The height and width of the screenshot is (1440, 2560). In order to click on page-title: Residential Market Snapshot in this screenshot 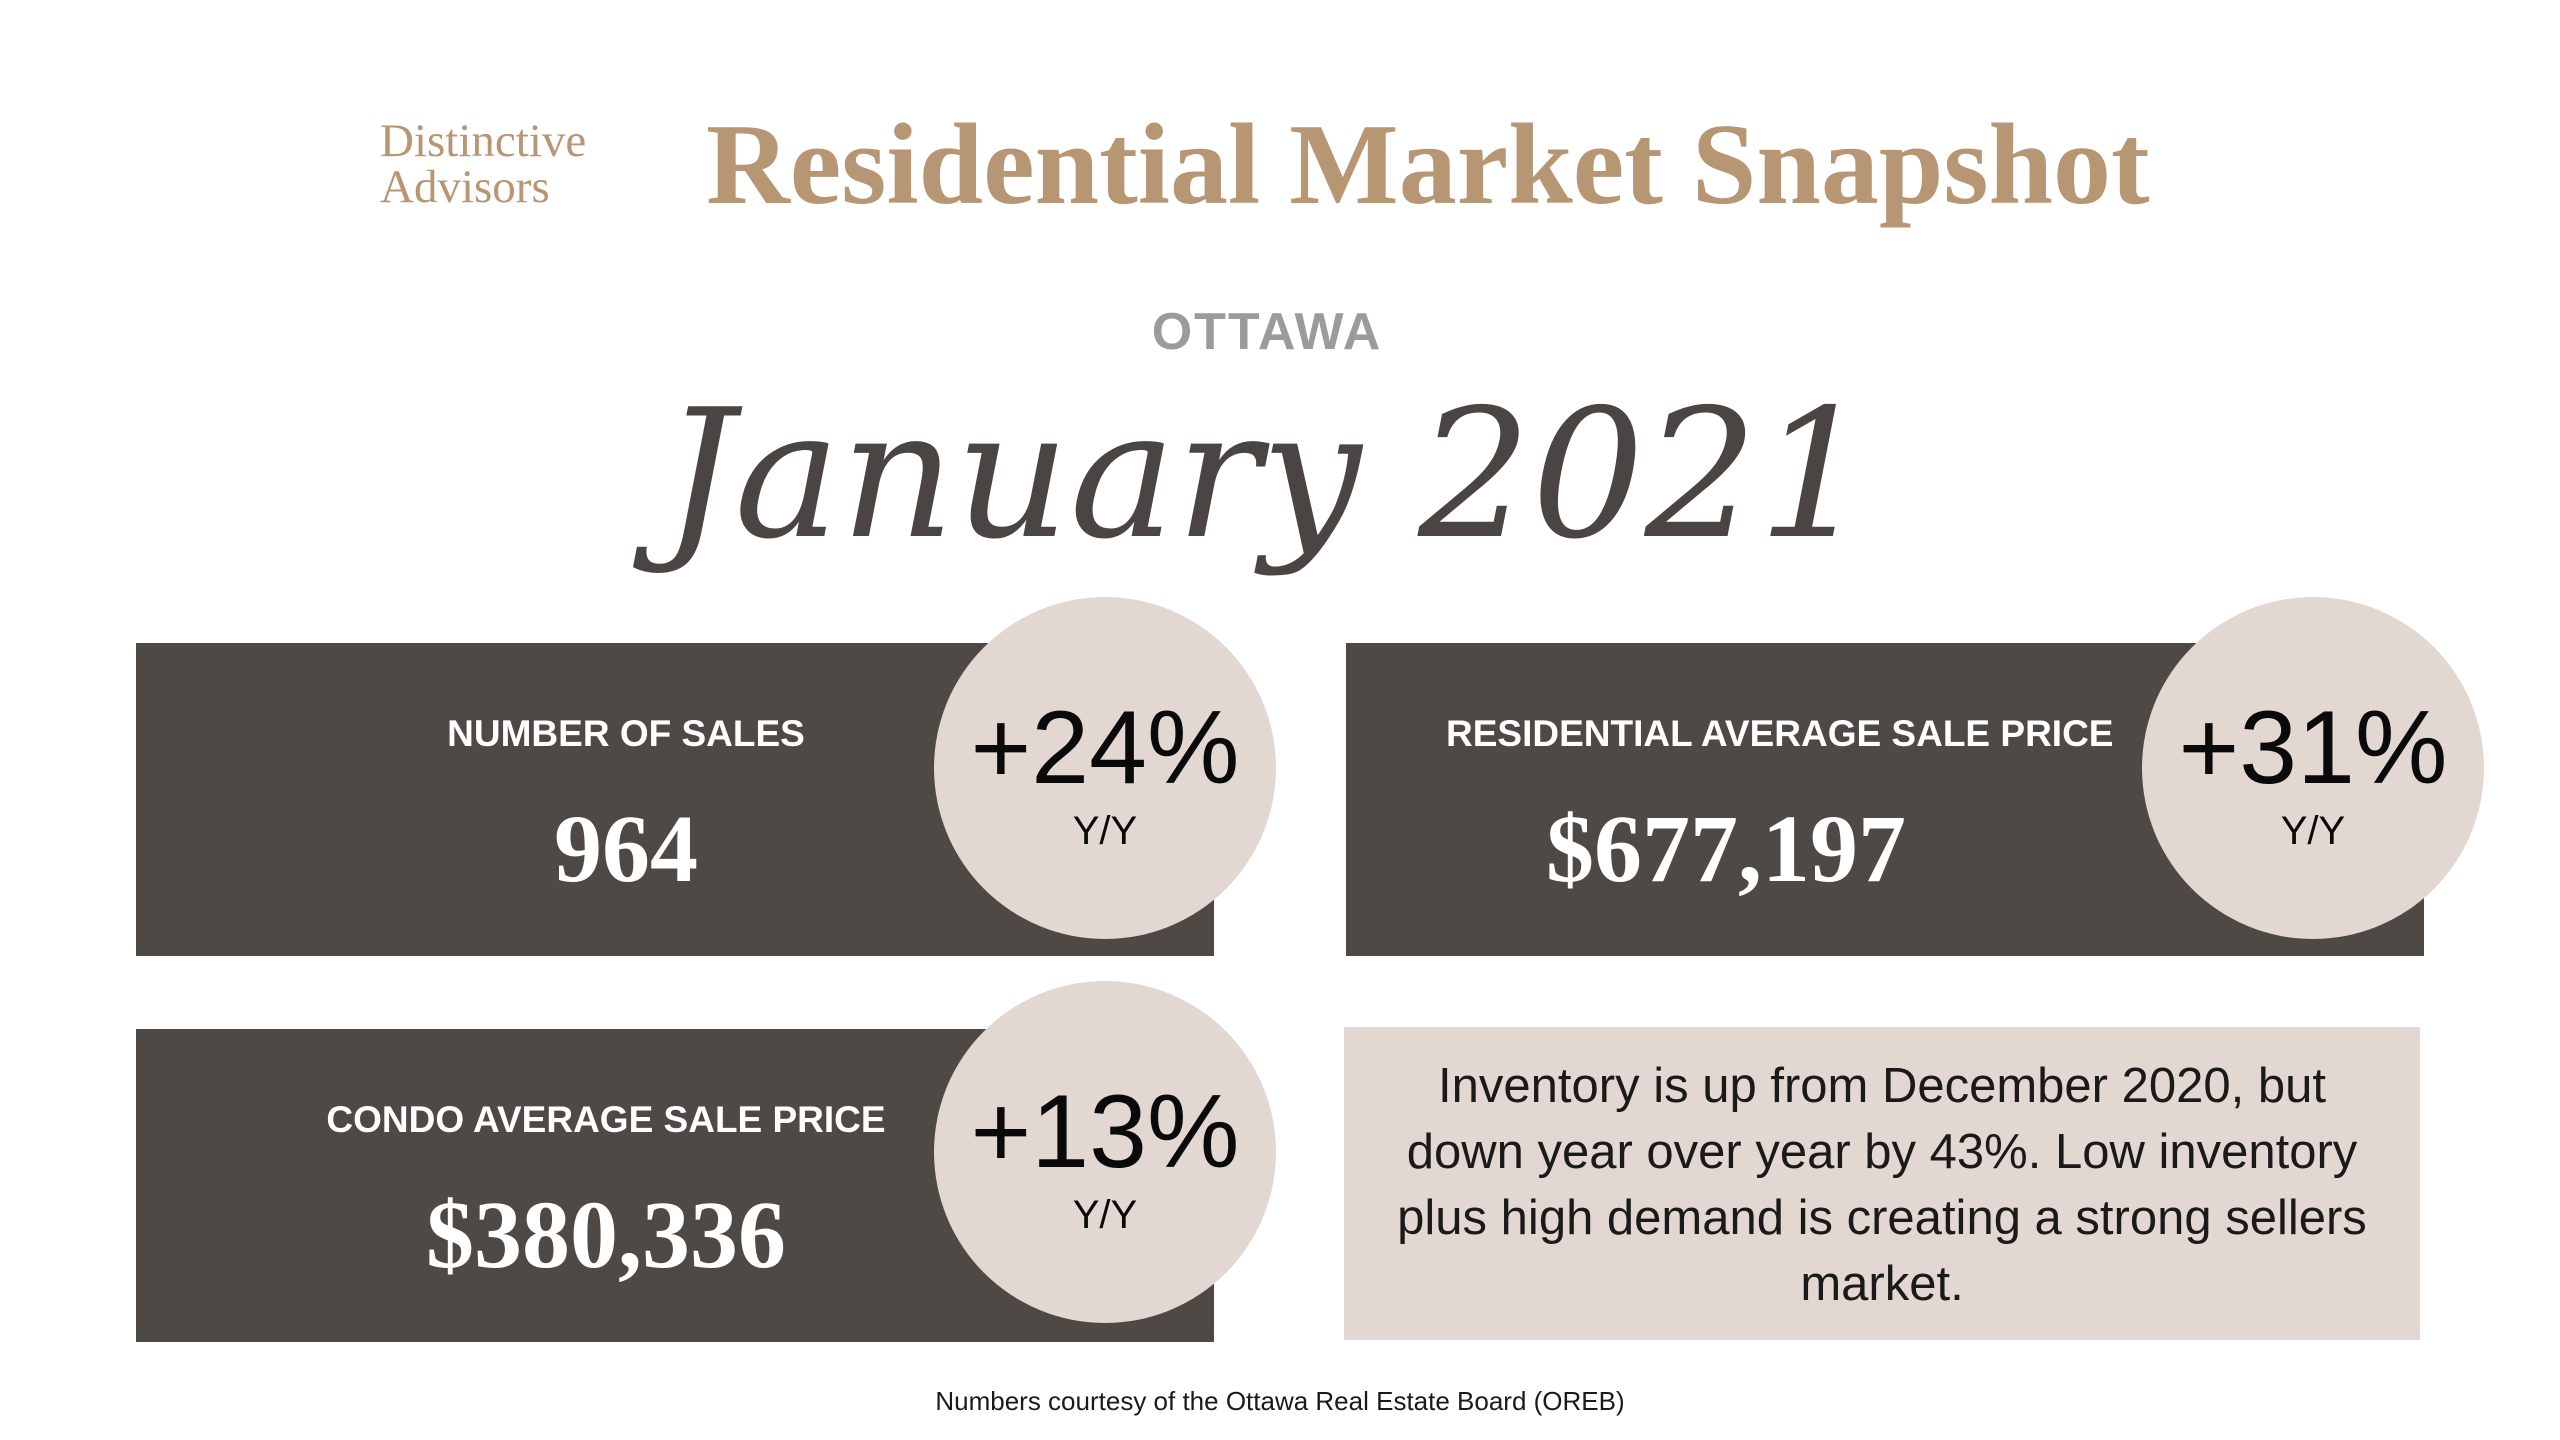, I will do `click(1428, 165)`.